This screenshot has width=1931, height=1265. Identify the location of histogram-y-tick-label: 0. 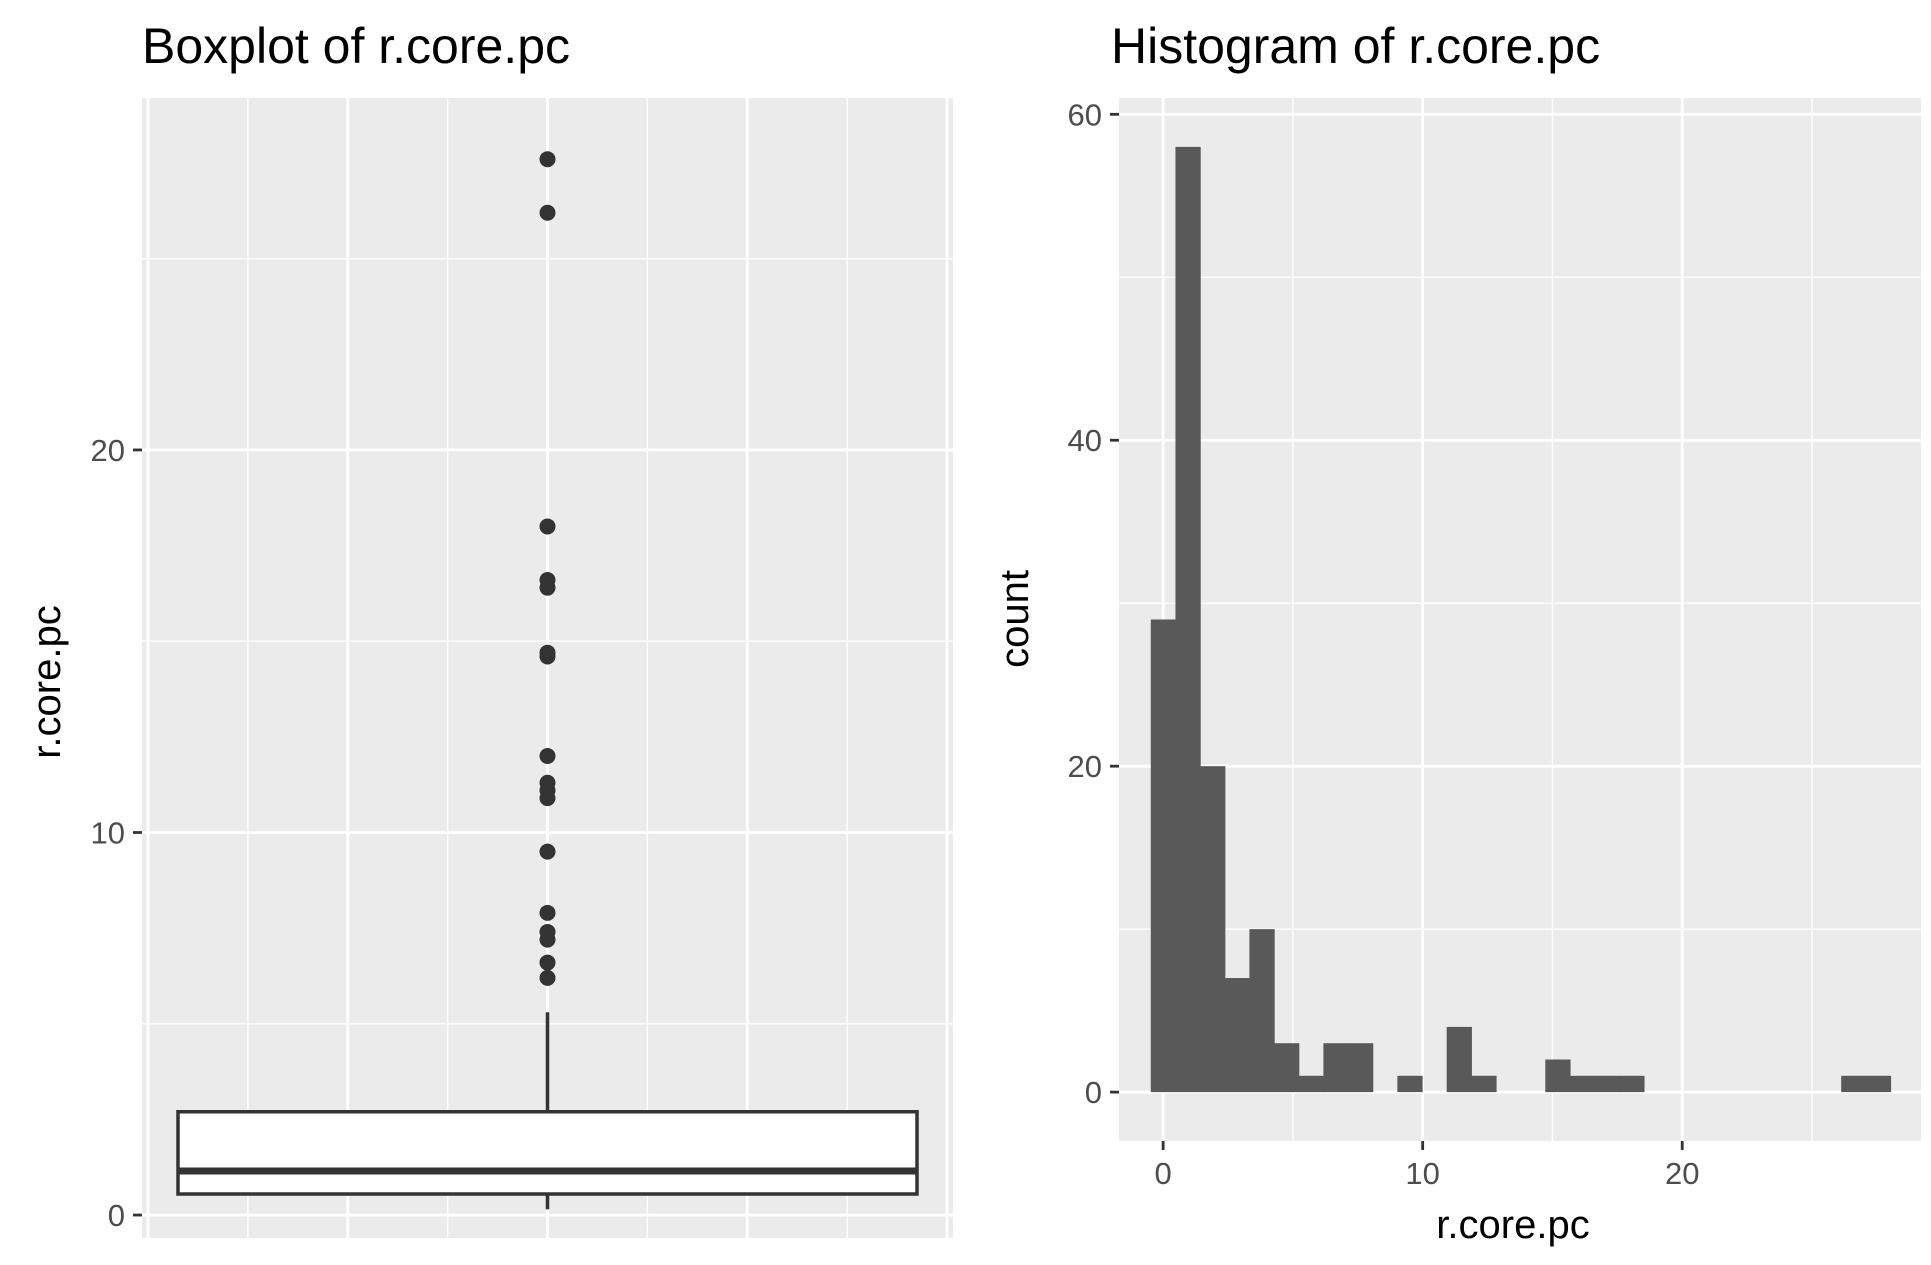
(1093, 1092).